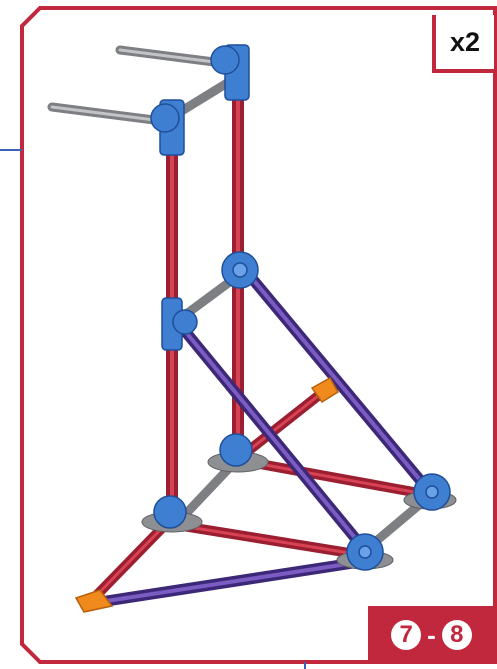 The image size is (497, 669). I want to click on step-range-badge: 7 - 8, so click(431, 635).